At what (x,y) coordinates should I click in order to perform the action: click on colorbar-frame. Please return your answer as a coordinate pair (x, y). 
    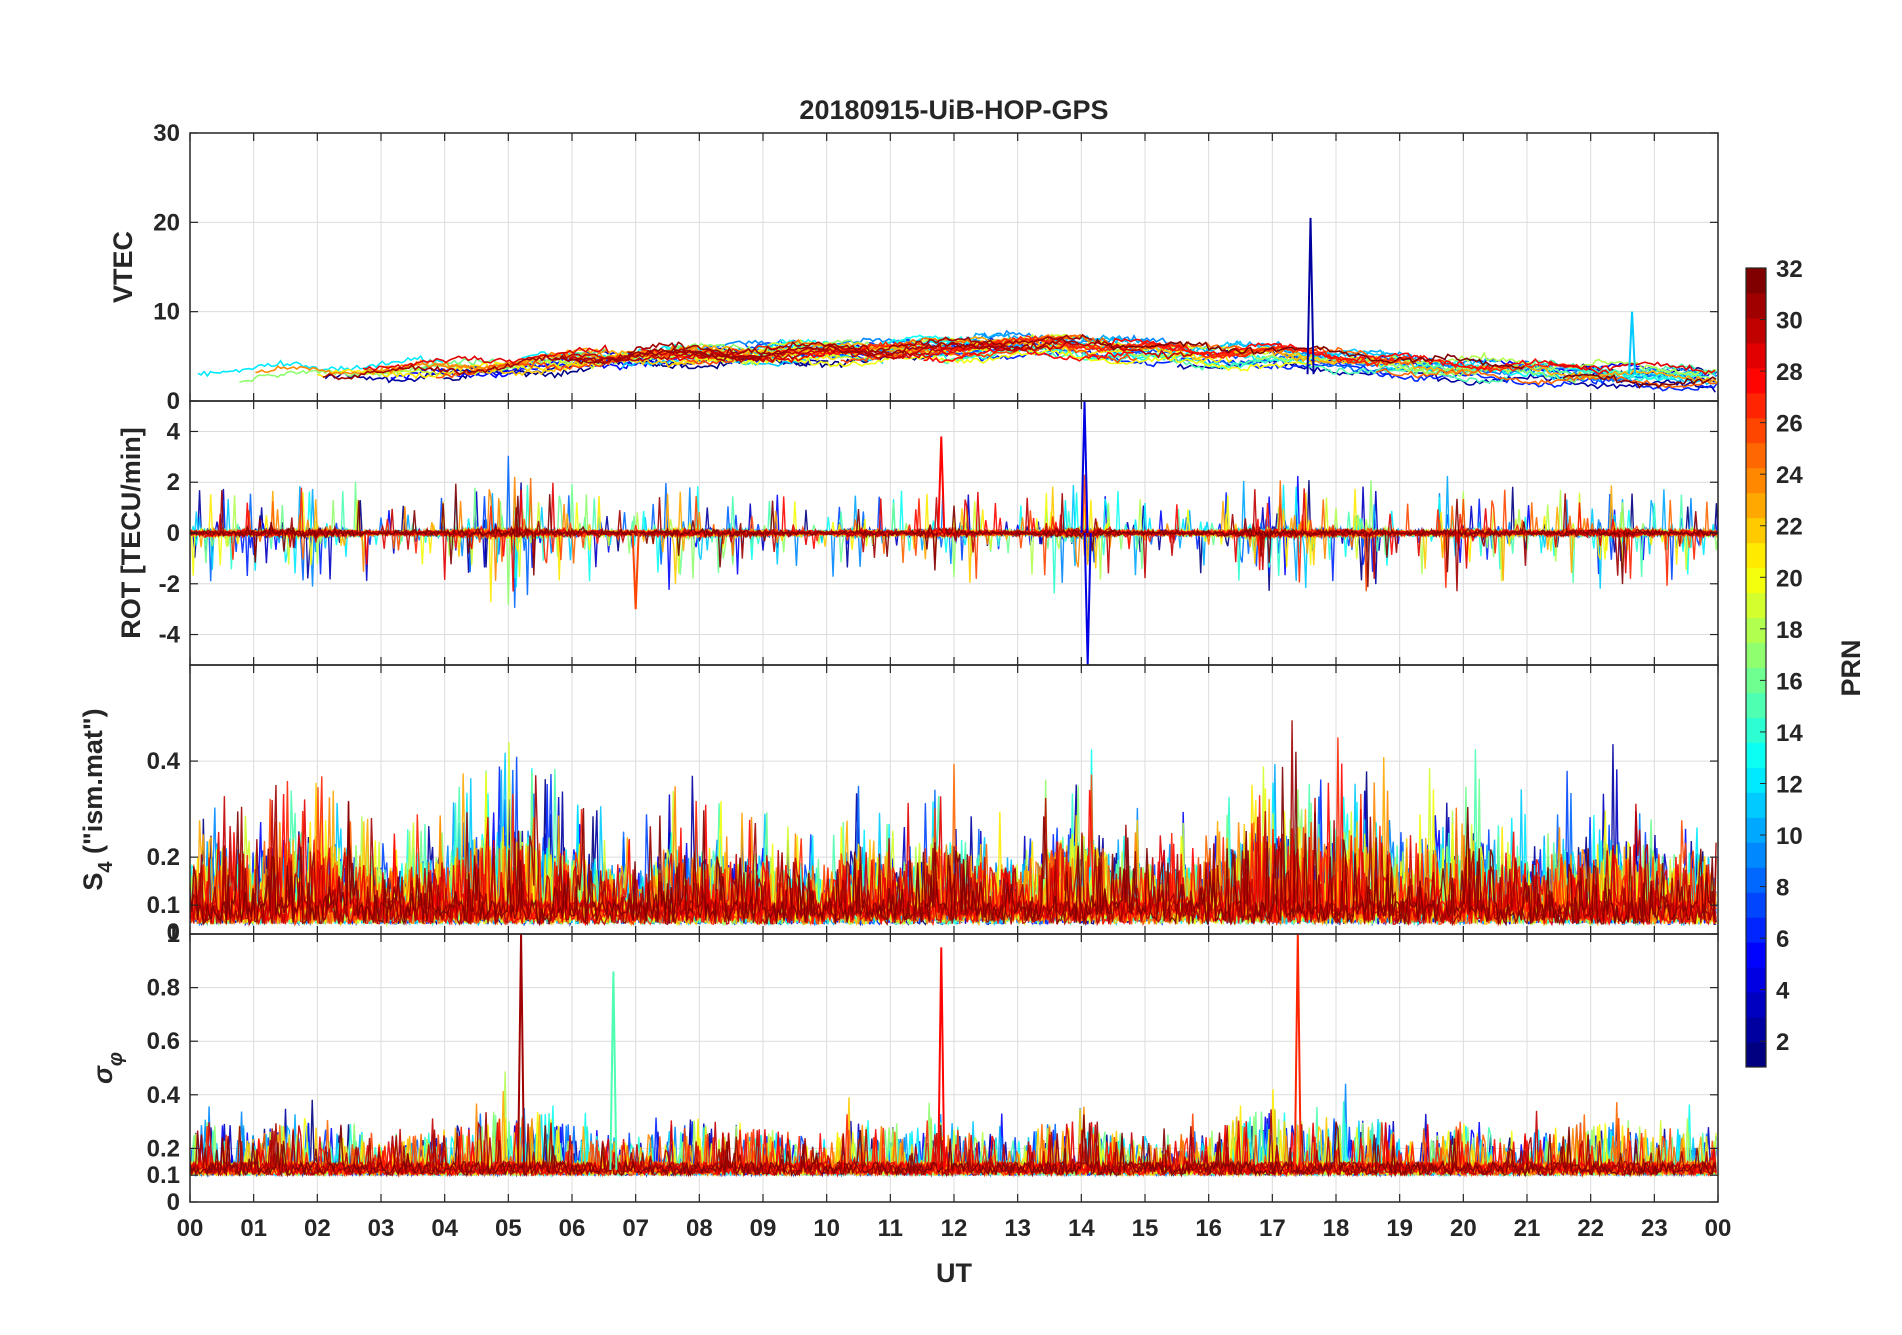
    Looking at the image, I should click on (1756, 667).